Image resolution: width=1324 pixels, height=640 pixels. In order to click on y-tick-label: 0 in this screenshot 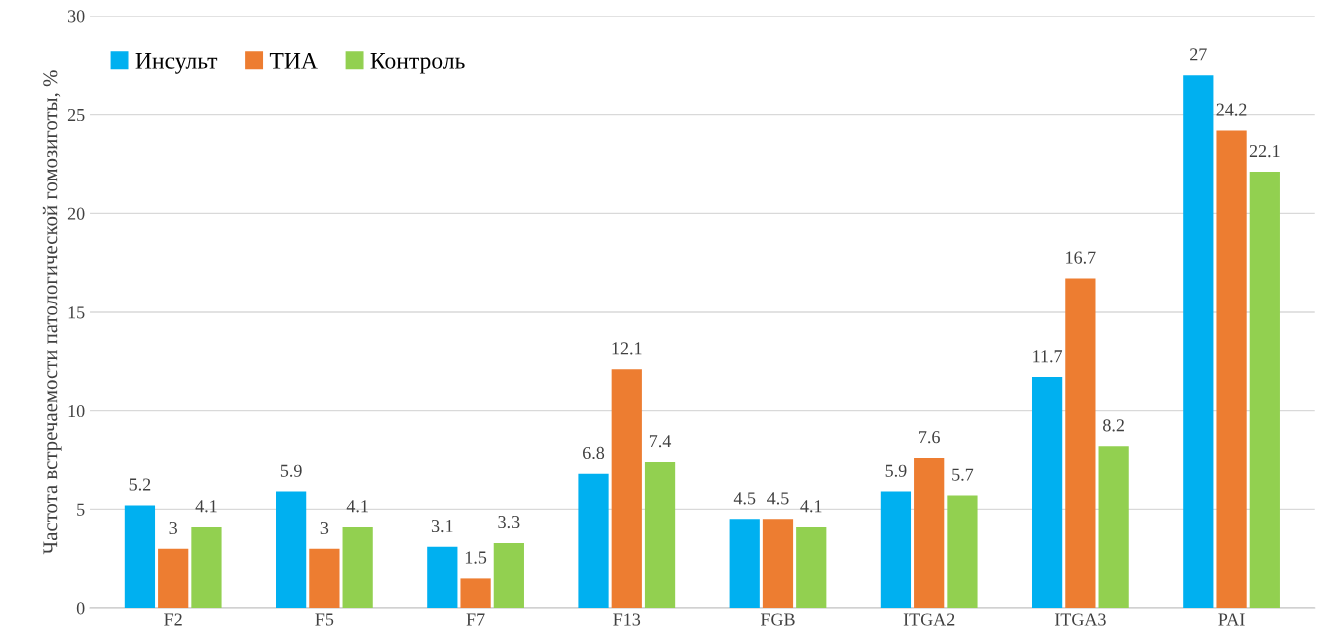, I will do `click(80, 608)`.